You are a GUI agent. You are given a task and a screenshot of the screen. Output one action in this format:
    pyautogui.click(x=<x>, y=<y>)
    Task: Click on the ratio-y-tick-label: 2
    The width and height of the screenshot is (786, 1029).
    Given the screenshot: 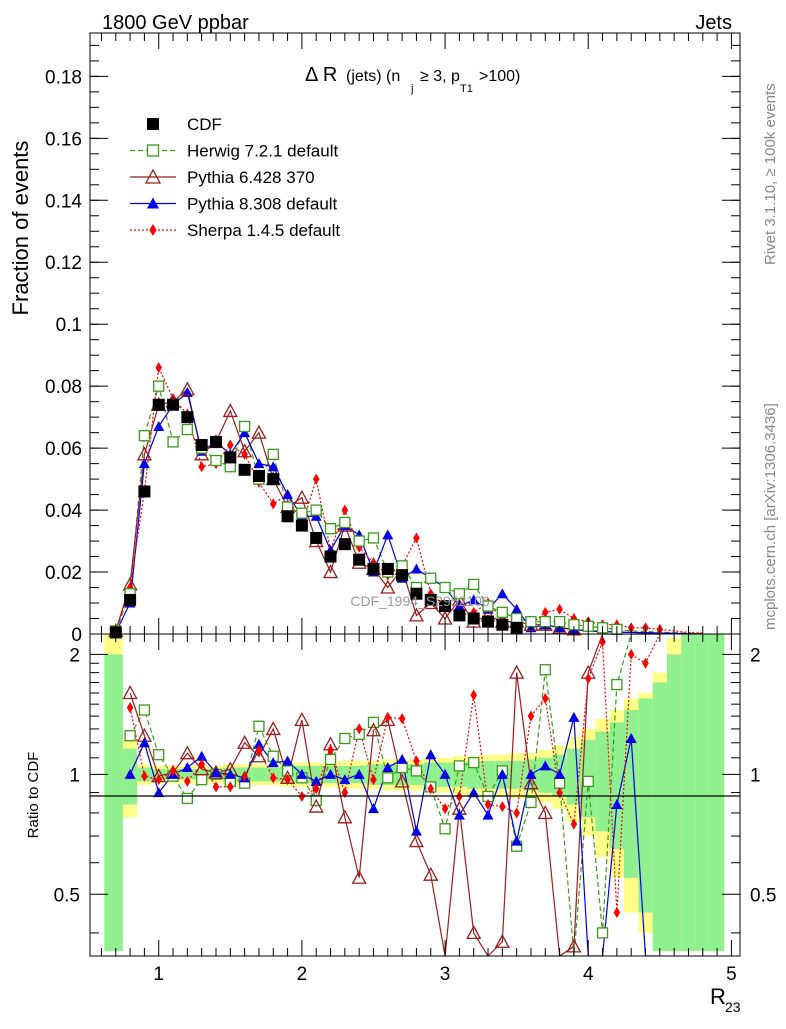 What is the action you would take?
    pyautogui.click(x=74, y=655)
    